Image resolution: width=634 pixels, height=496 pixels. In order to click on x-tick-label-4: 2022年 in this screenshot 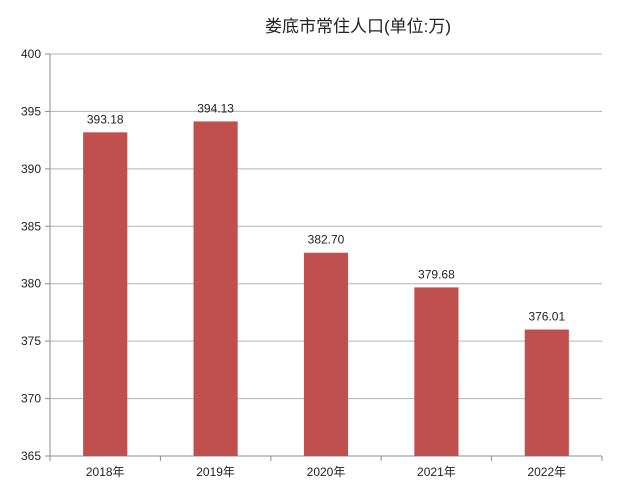, I will do `click(546, 472)`.